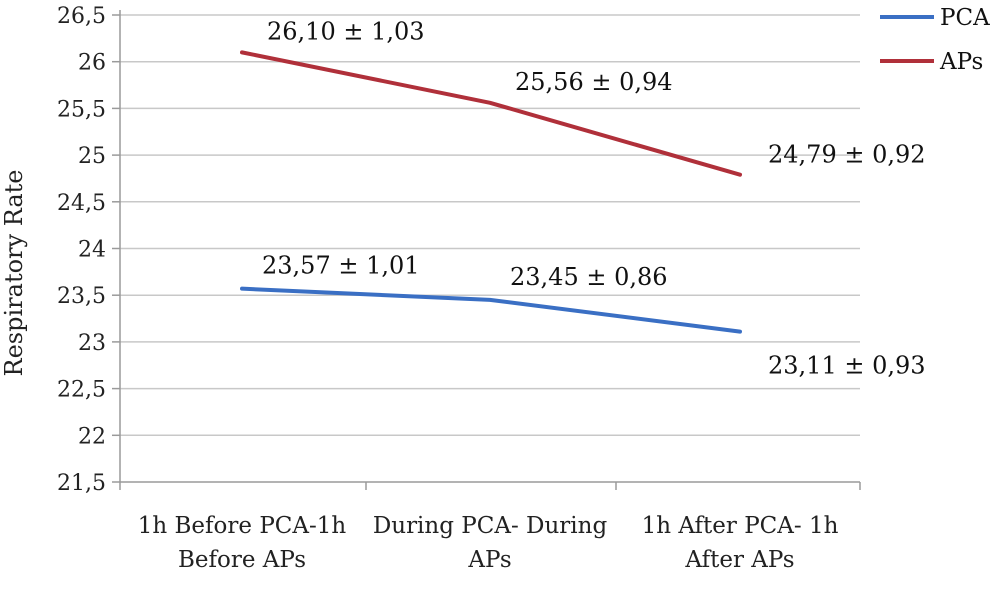 The image size is (1000, 600). I want to click on y-tick-label: 22,5, so click(81, 390).